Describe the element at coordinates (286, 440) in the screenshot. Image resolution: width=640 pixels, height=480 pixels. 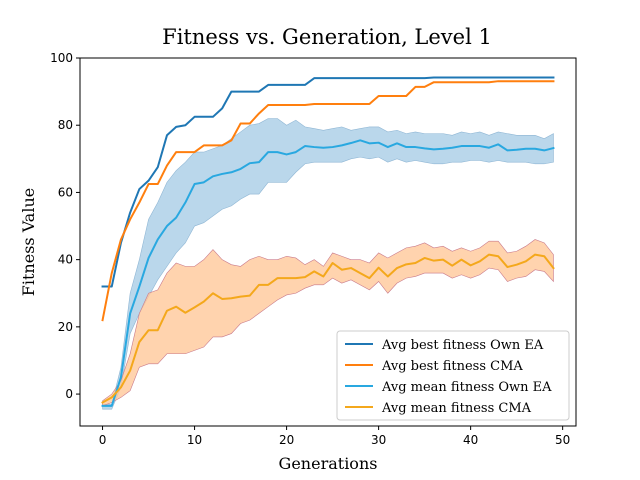
I see `x-tick-label: 20` at that location.